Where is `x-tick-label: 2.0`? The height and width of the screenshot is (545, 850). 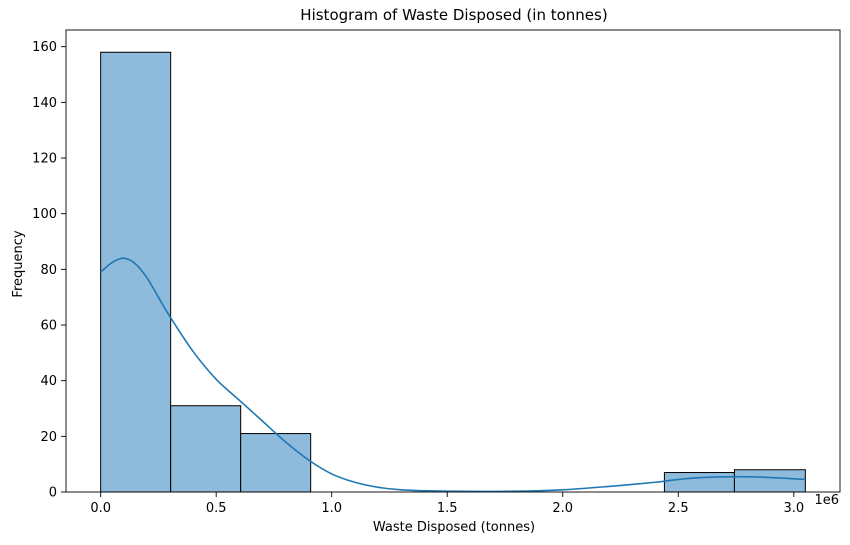 x-tick-label: 2.0 is located at coordinates (562, 508).